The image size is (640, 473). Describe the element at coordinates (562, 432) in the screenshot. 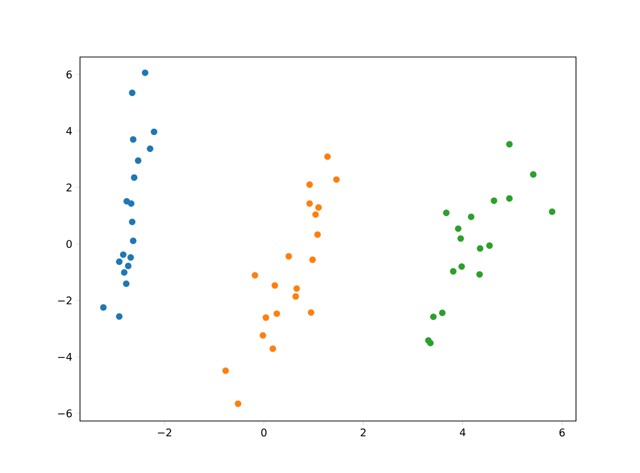

I see `x-tick-label: 6` at that location.